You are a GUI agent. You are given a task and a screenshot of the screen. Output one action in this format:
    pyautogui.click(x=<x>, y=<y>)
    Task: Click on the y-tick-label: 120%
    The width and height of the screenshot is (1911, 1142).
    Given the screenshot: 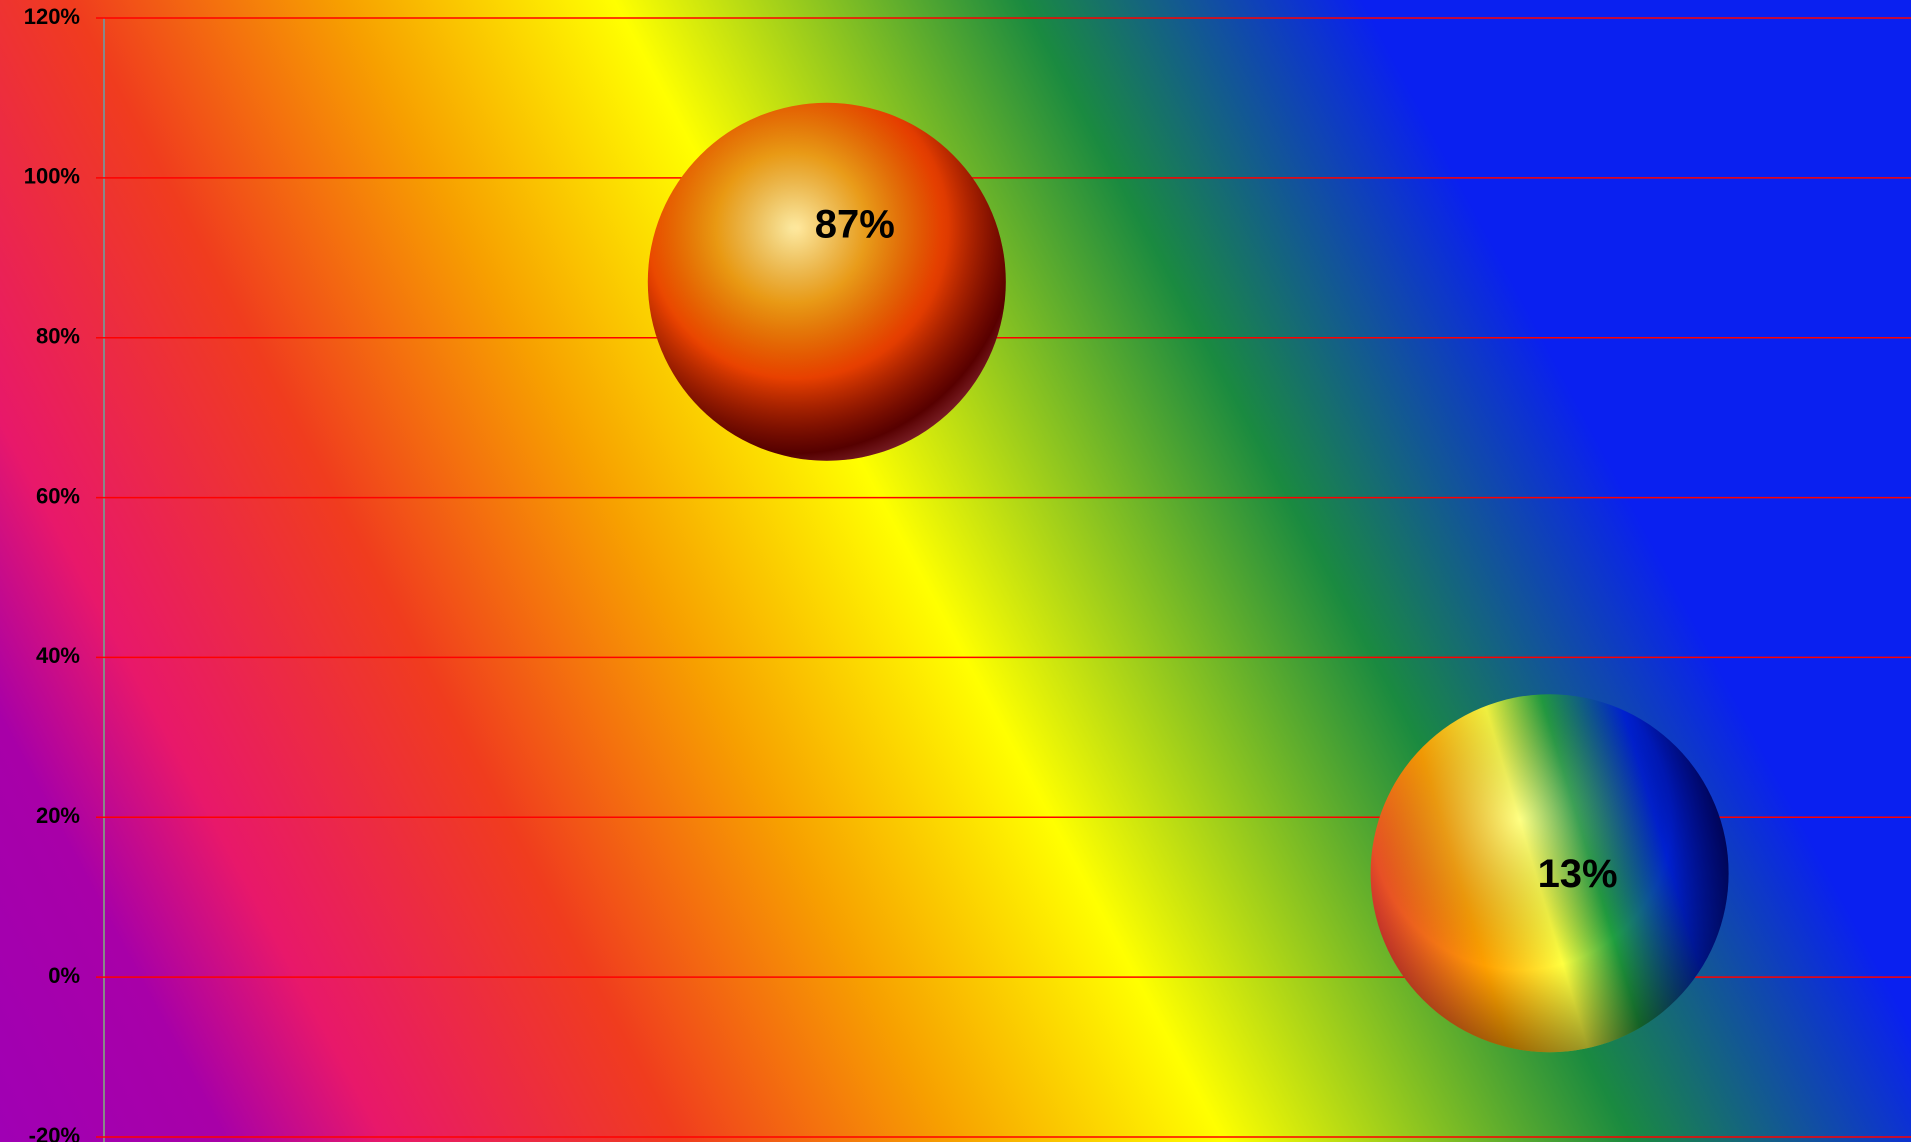 What is the action you would take?
    pyautogui.click(x=52, y=16)
    